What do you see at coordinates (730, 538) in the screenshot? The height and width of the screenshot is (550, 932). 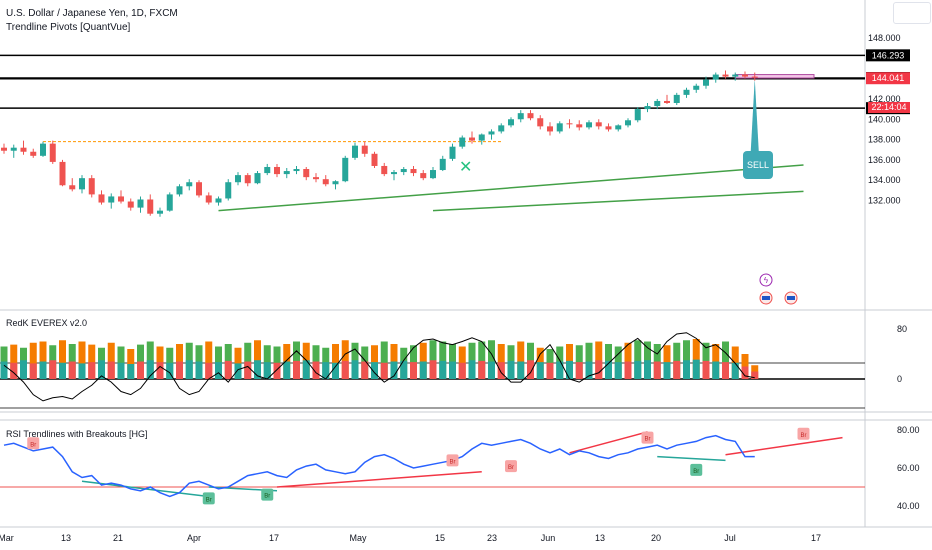 I see `time-tick-label: Jul` at bounding box center [730, 538].